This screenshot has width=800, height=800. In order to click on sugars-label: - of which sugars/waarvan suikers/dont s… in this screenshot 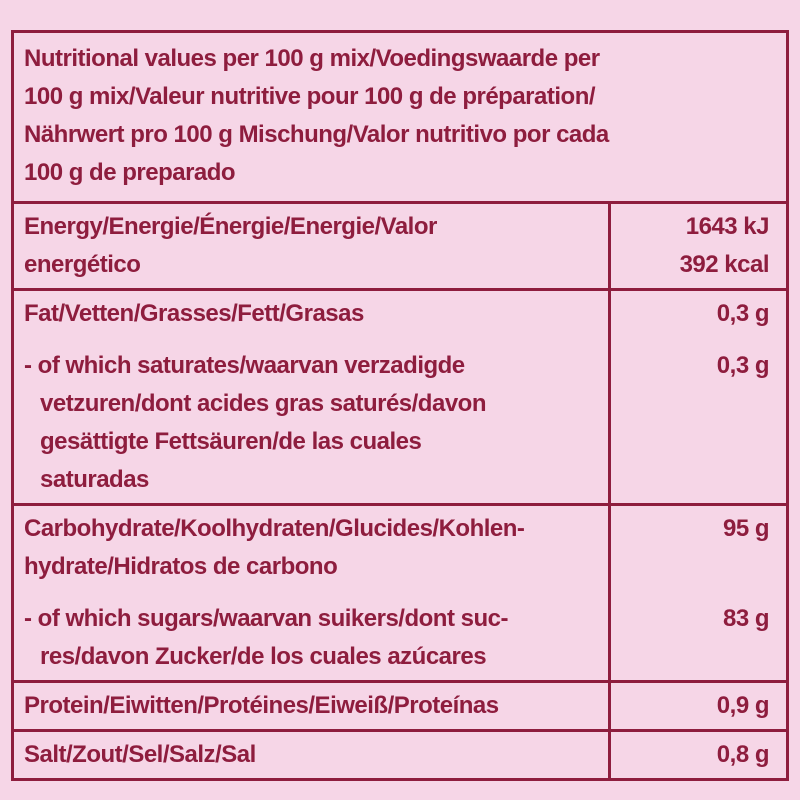, I will do `click(266, 637)`.